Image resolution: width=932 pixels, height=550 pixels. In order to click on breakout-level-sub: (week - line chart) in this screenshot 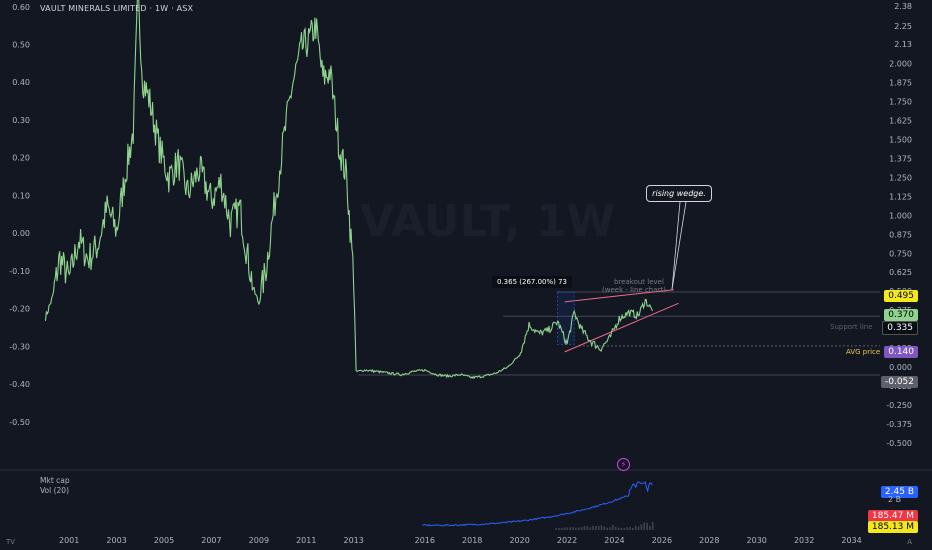, I will do `click(634, 290)`.